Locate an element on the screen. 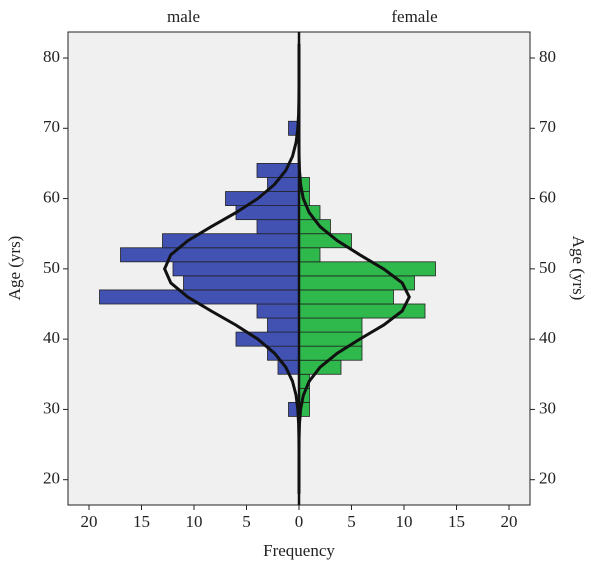  y-tick-label: 20 is located at coordinates (51, 478).